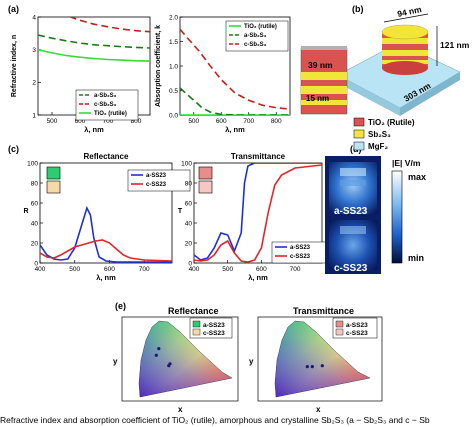 This screenshot has width=474, height=427. I want to click on panel-label-b: (b), so click(358, 9).